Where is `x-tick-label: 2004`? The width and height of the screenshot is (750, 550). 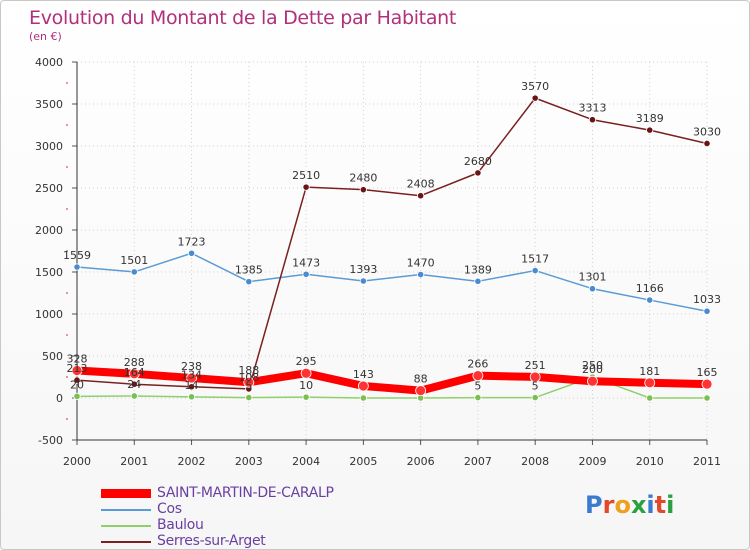
x-tick-label: 2004 is located at coordinates (306, 461).